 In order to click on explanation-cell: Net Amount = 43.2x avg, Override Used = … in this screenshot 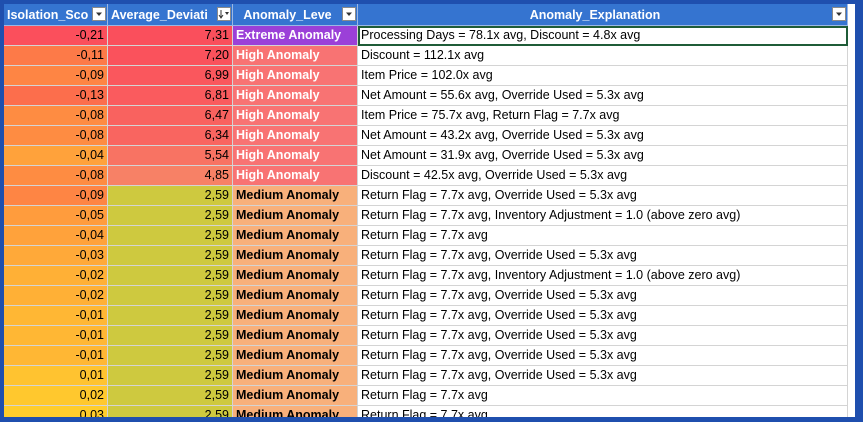, I will do `click(603, 136)`.